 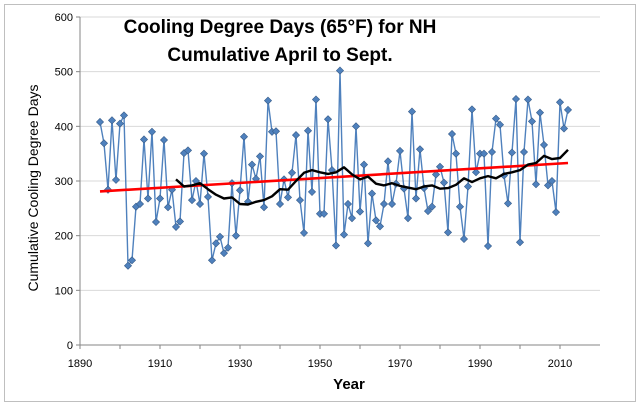 I want to click on x-tick-label: 1910, so click(x=160, y=364).